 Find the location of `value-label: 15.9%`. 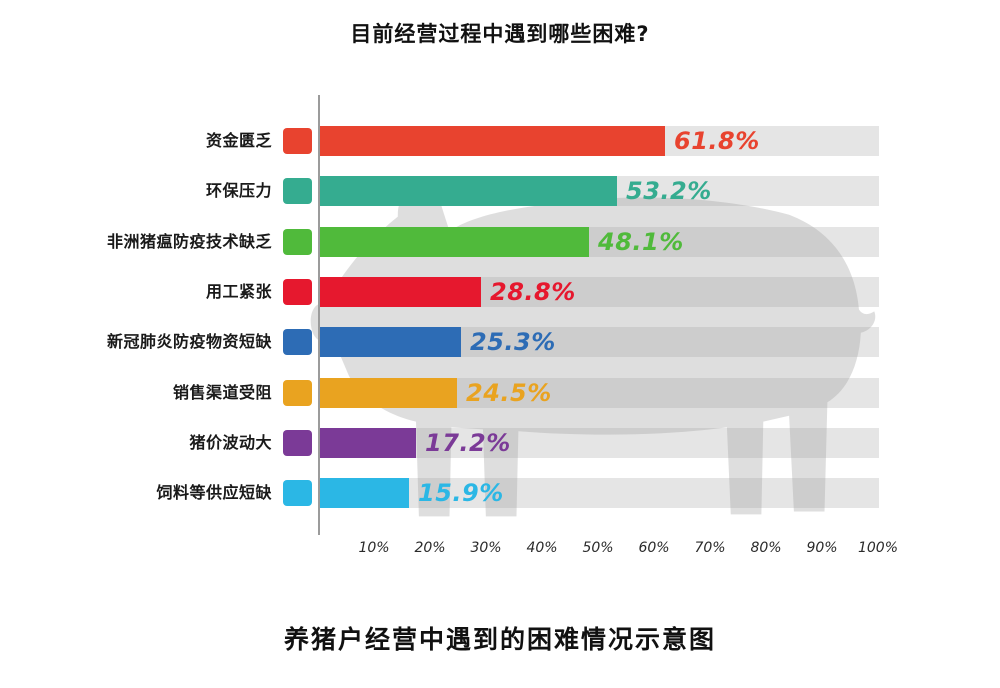

value-label: 15.9% is located at coordinates (461, 493).